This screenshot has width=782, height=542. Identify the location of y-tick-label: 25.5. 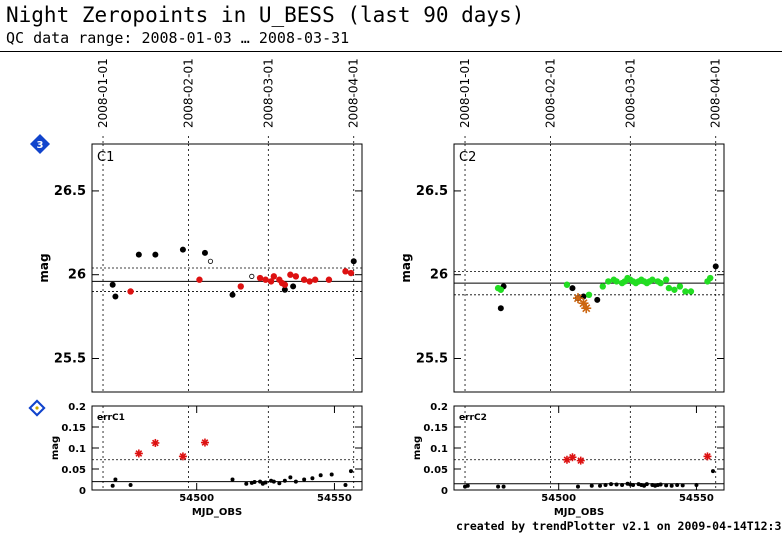
(70, 358).